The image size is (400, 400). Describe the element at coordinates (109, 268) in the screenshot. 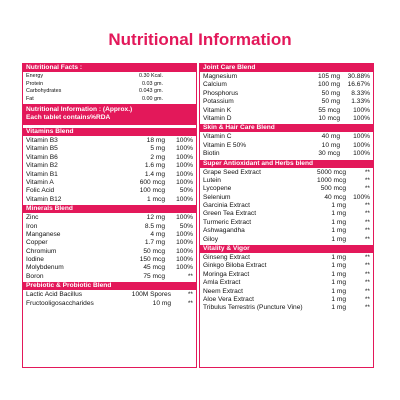

I see `list-item: Molybdenum 45 mcg 100%` at that location.